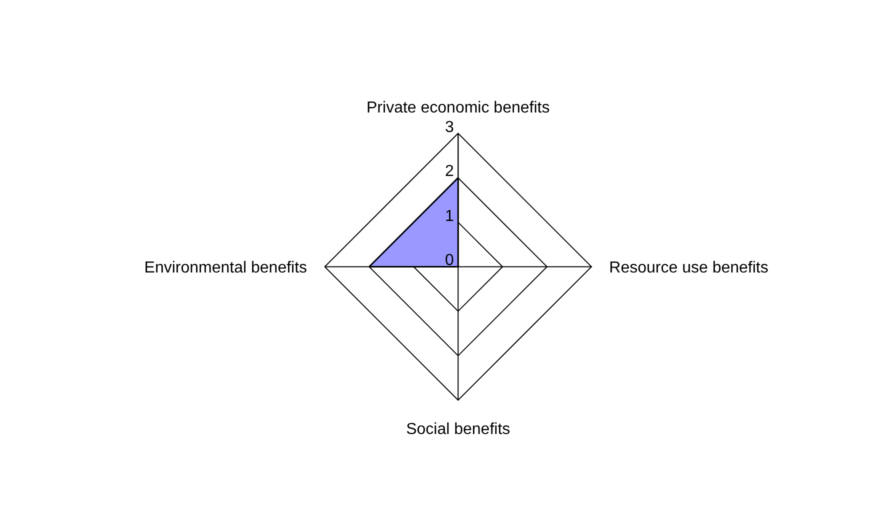  What do you see at coordinates (688, 267) in the screenshot?
I see `spoke-label: Resource use benefits` at bounding box center [688, 267].